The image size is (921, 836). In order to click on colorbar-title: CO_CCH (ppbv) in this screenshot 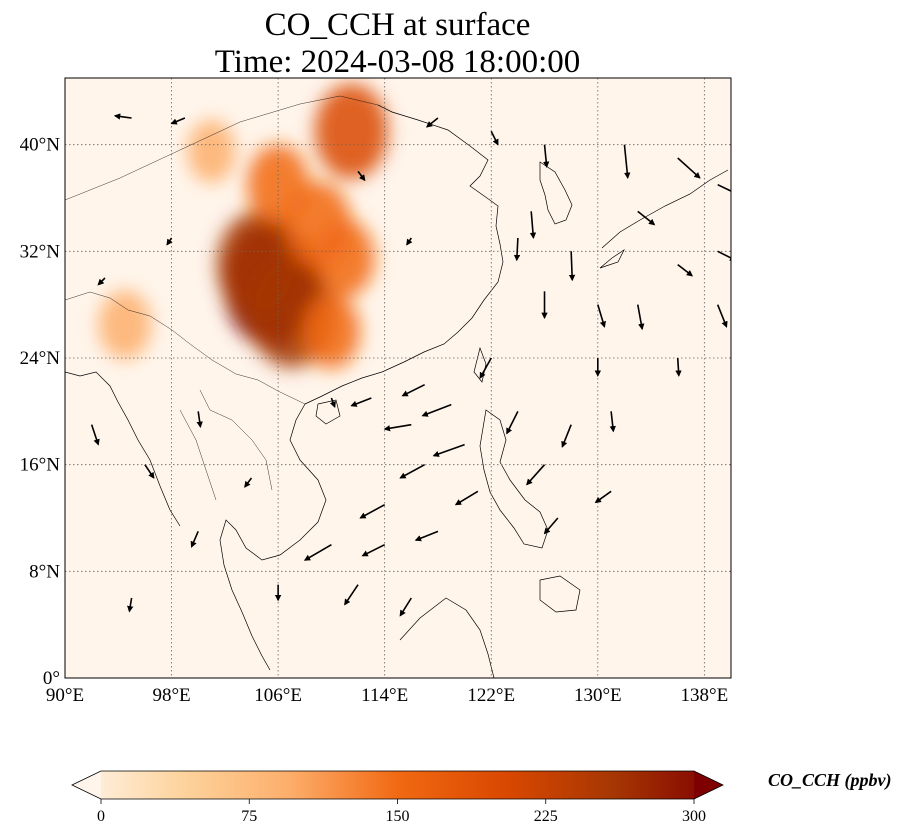, I will do `click(830, 780)`.